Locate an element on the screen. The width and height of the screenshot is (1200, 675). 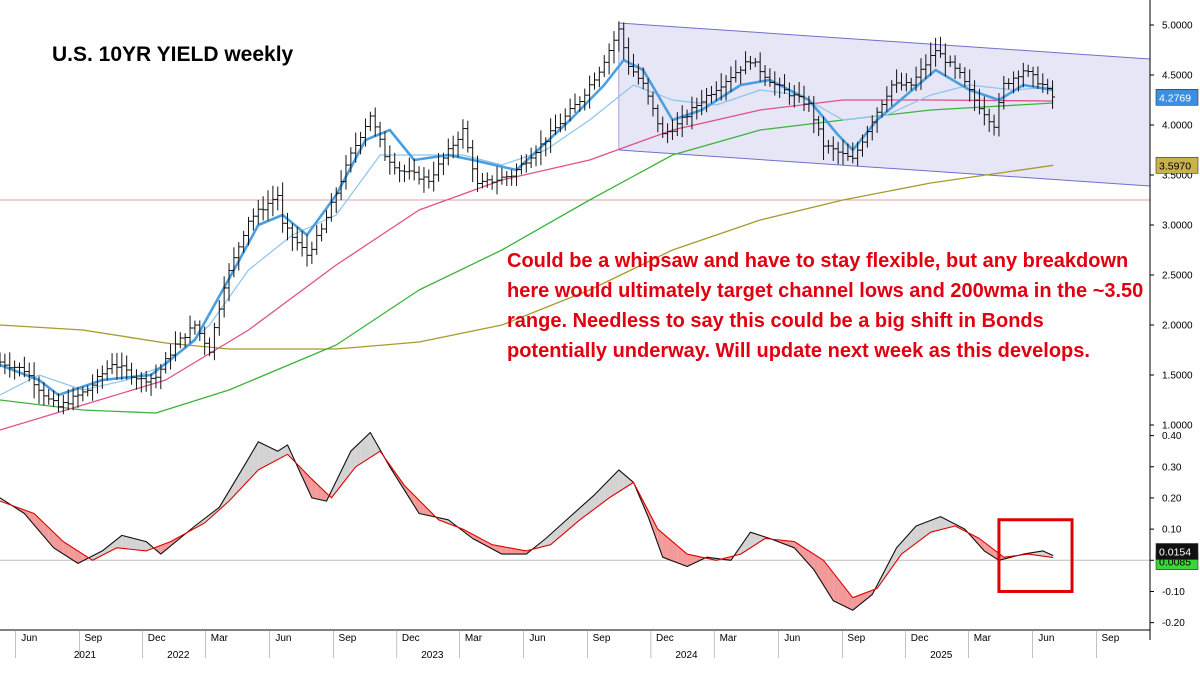
oscillator-value-label: 0.0154 is located at coordinates (1175, 552).